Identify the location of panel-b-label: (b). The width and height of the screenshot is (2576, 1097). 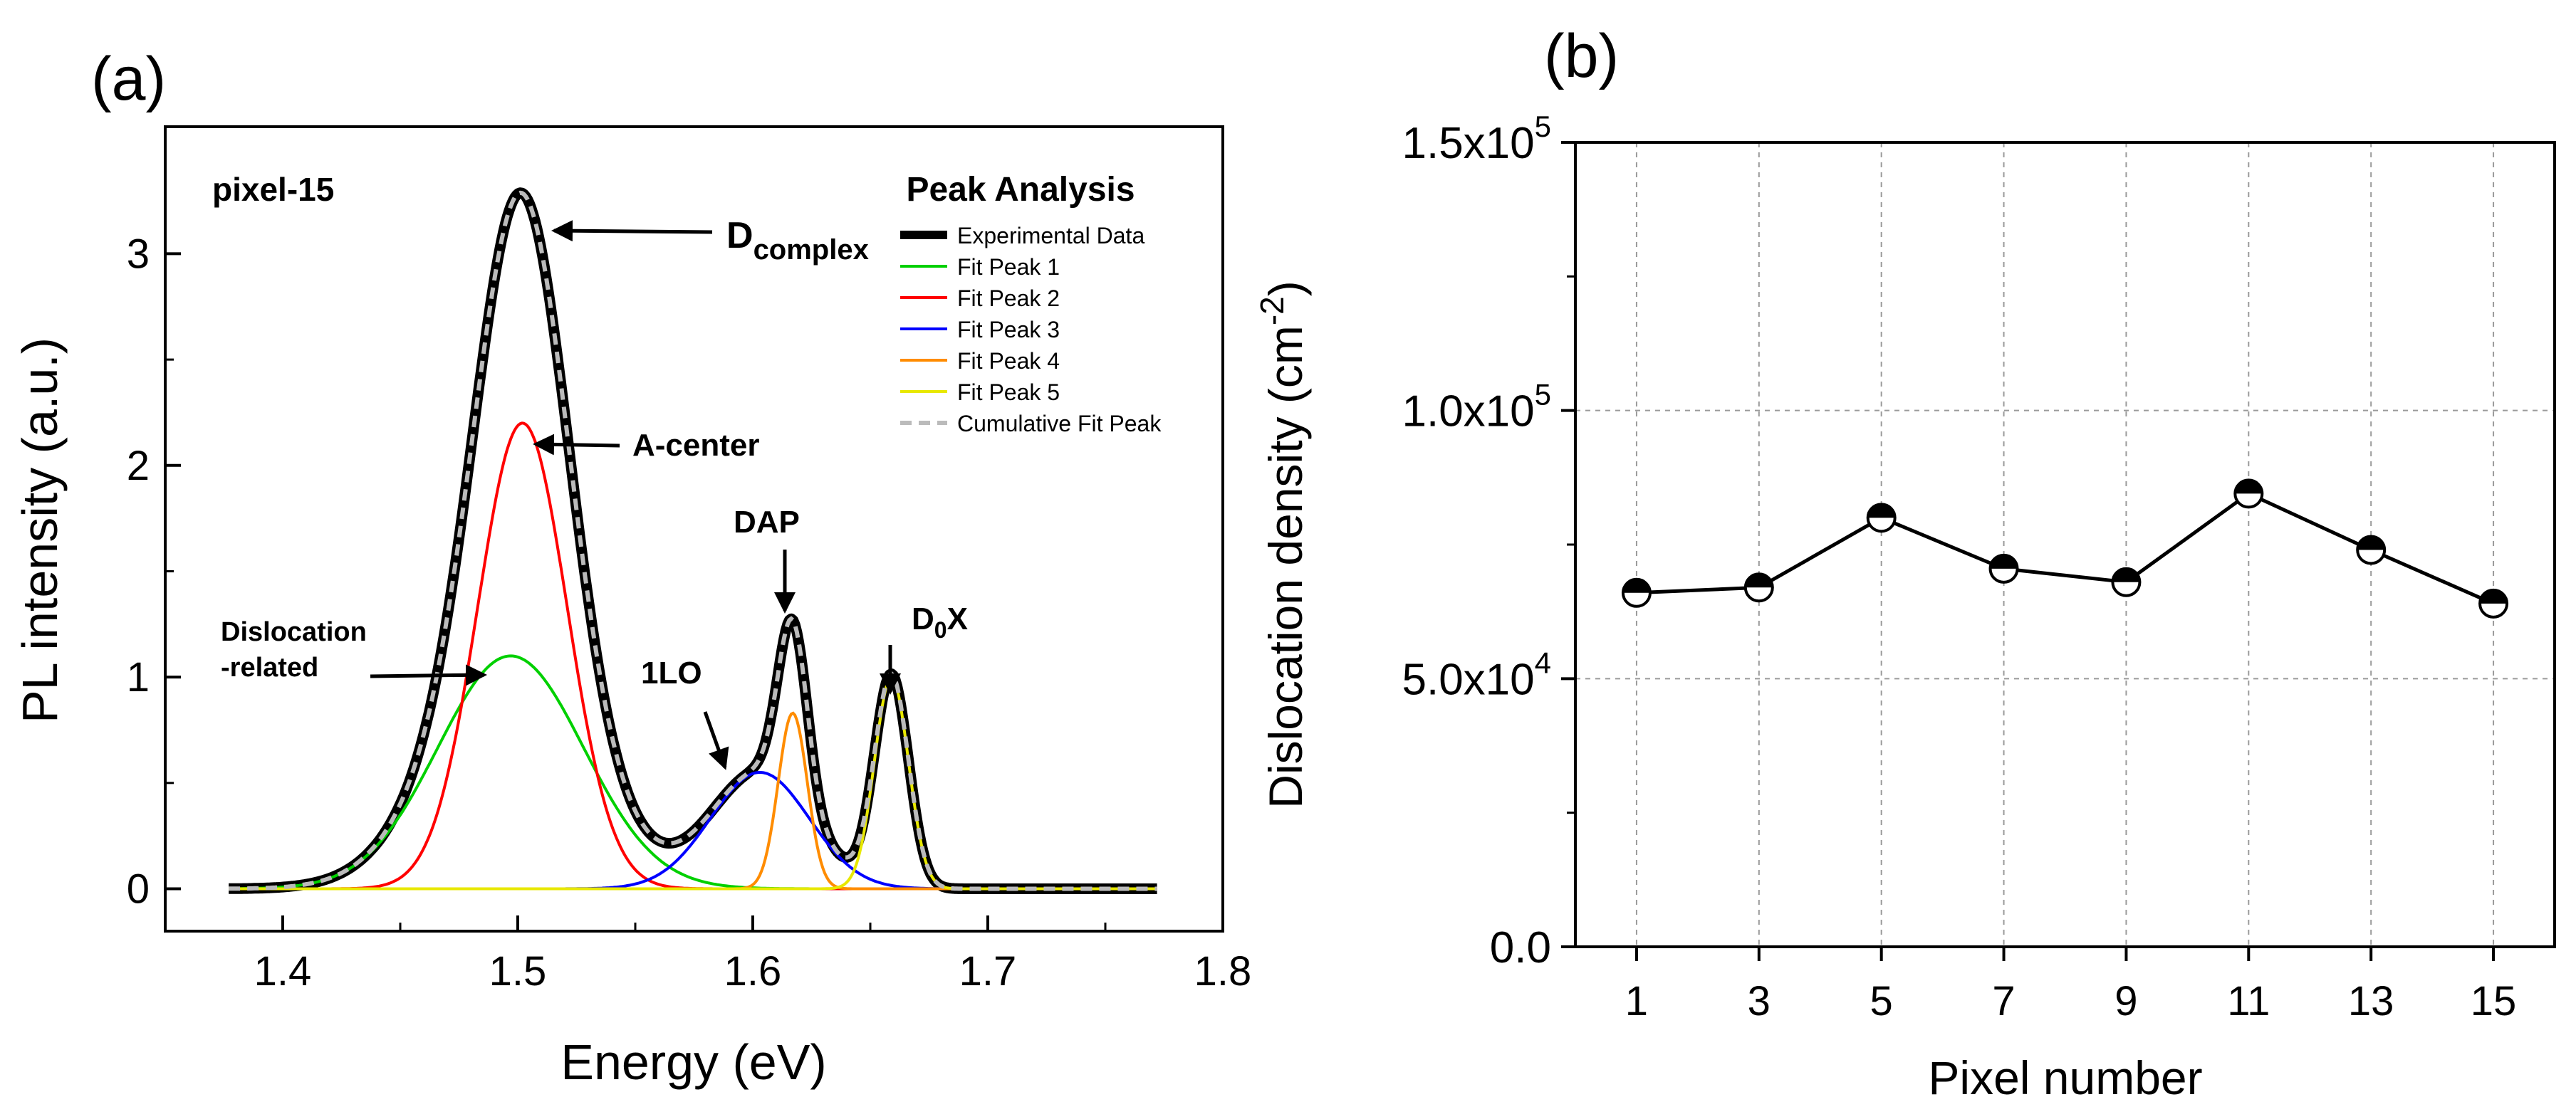
(1581, 56).